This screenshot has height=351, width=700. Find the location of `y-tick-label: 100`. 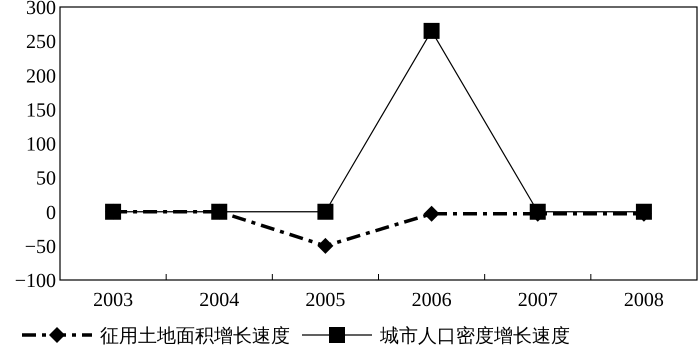

y-tick-label: 100 is located at coordinates (41, 145).